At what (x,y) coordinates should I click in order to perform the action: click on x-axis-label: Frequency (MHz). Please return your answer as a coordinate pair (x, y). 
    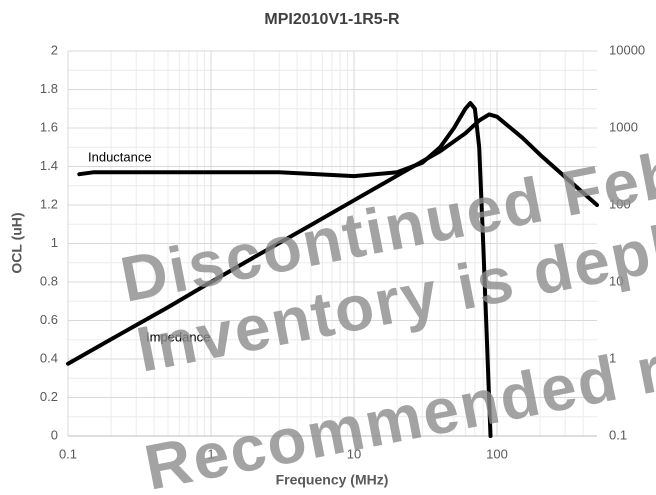
    Looking at the image, I should click on (332, 480).